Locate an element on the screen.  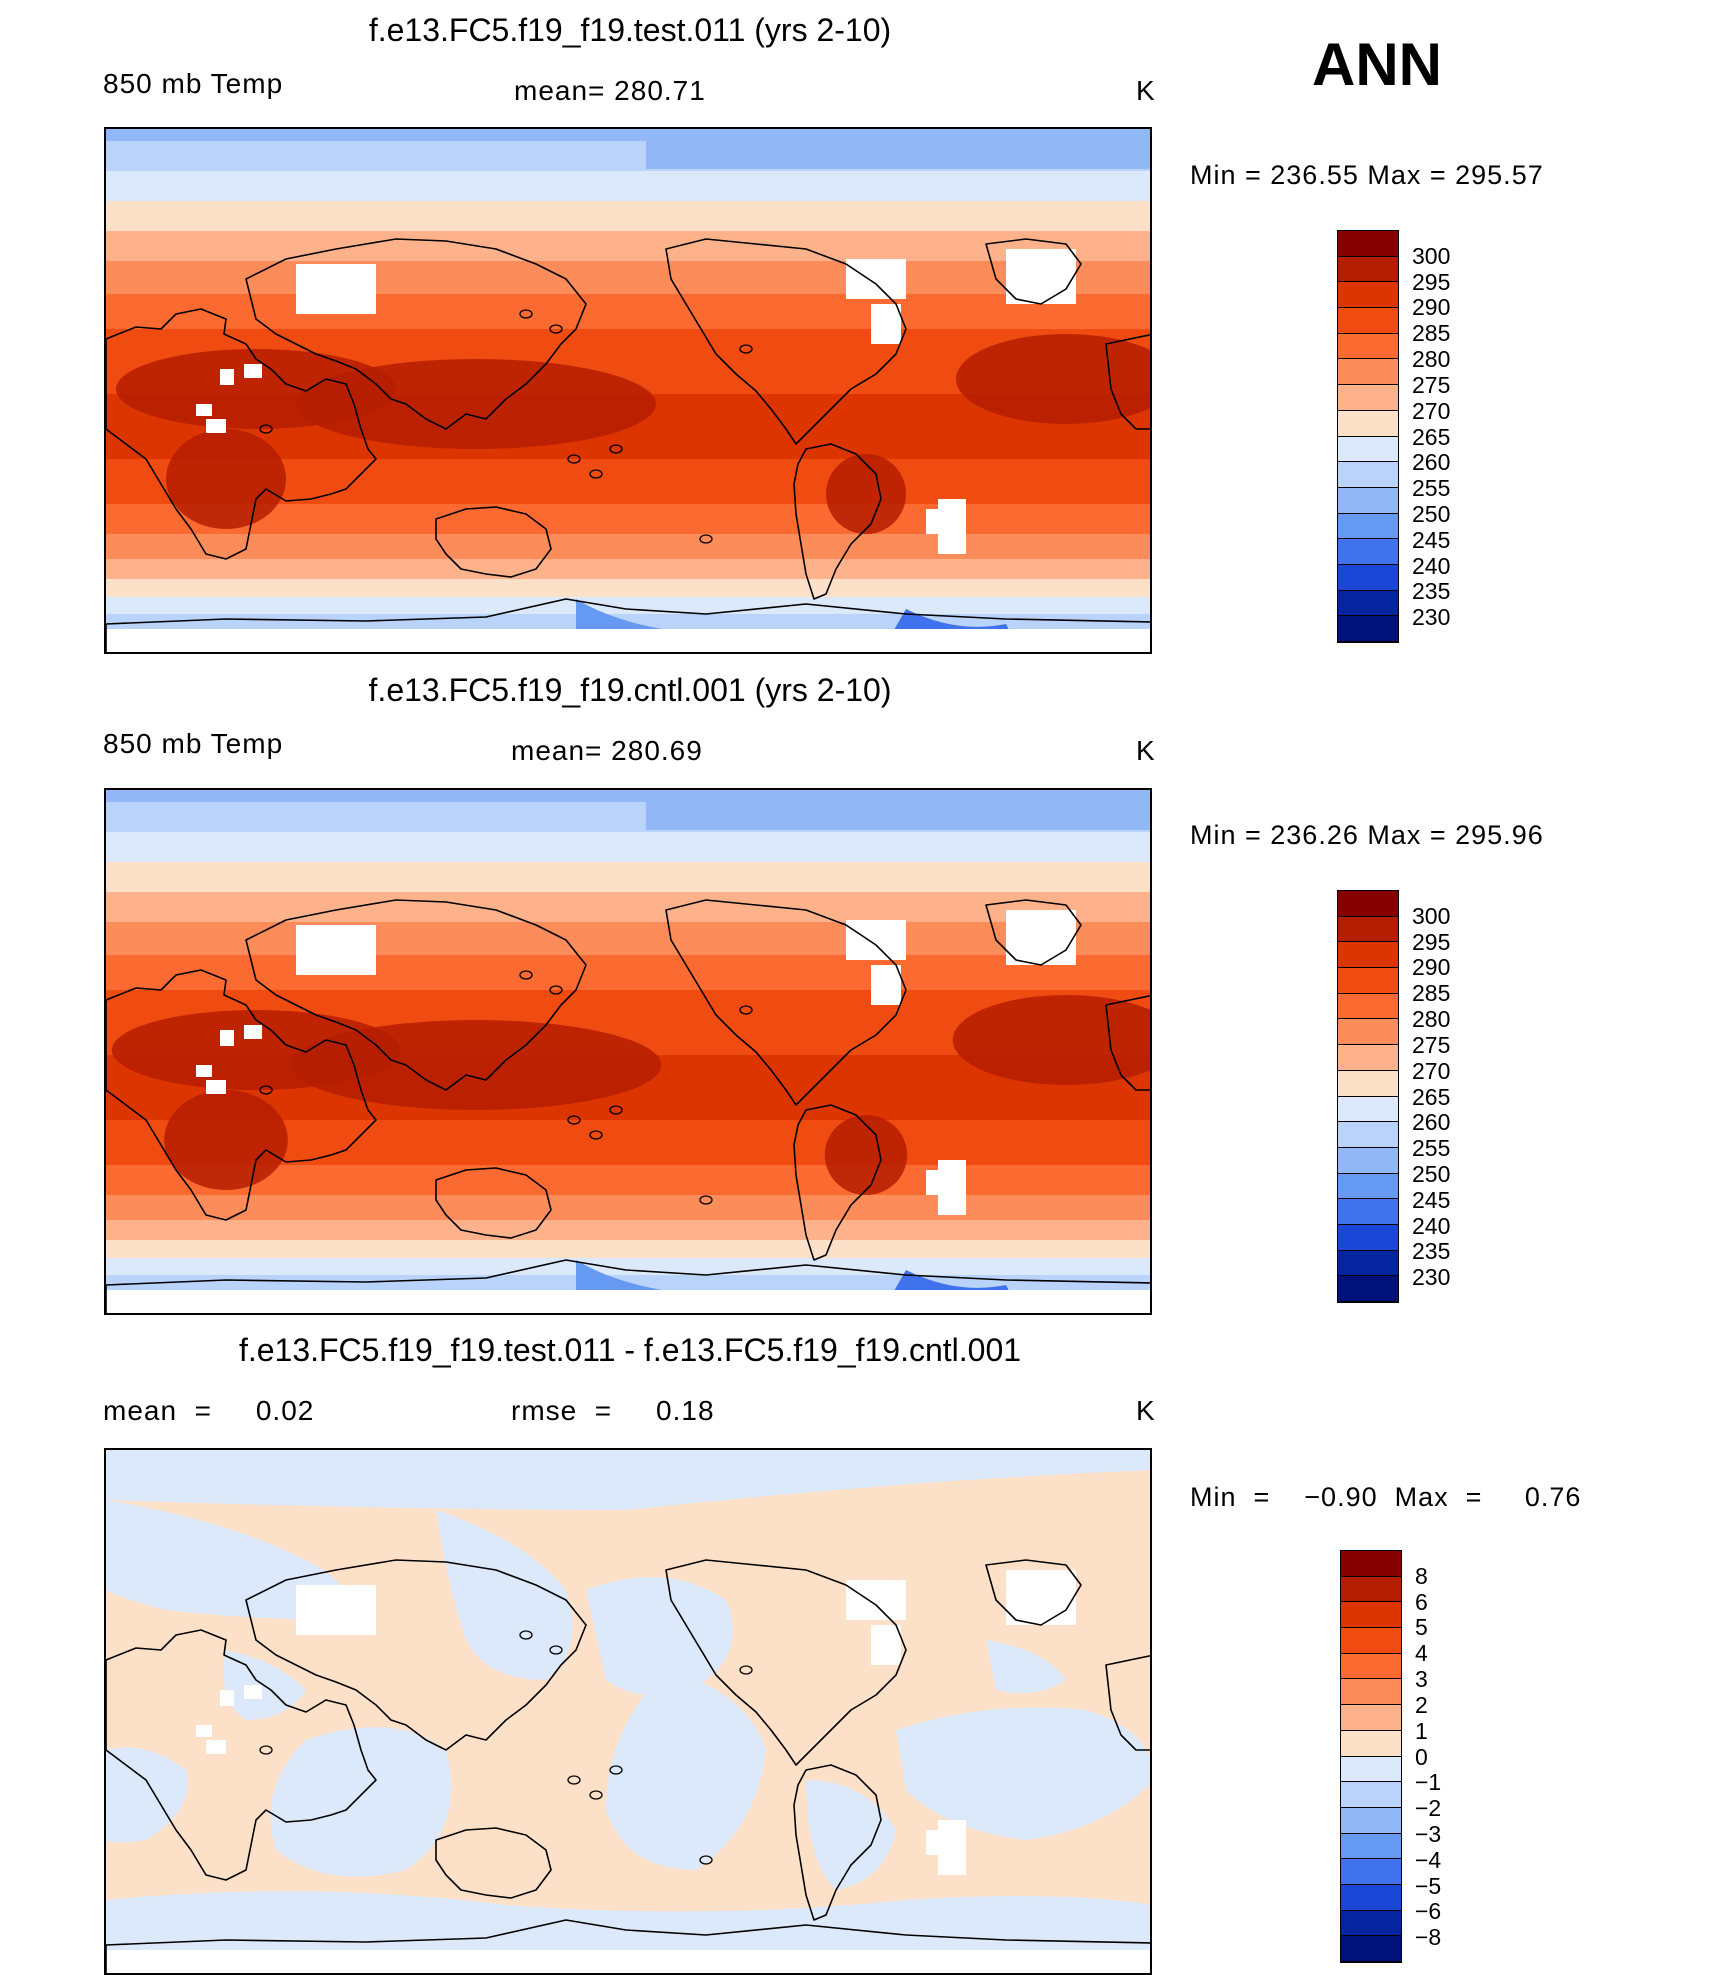
panel-1-mean: mean= 280.71 is located at coordinates (610, 90).